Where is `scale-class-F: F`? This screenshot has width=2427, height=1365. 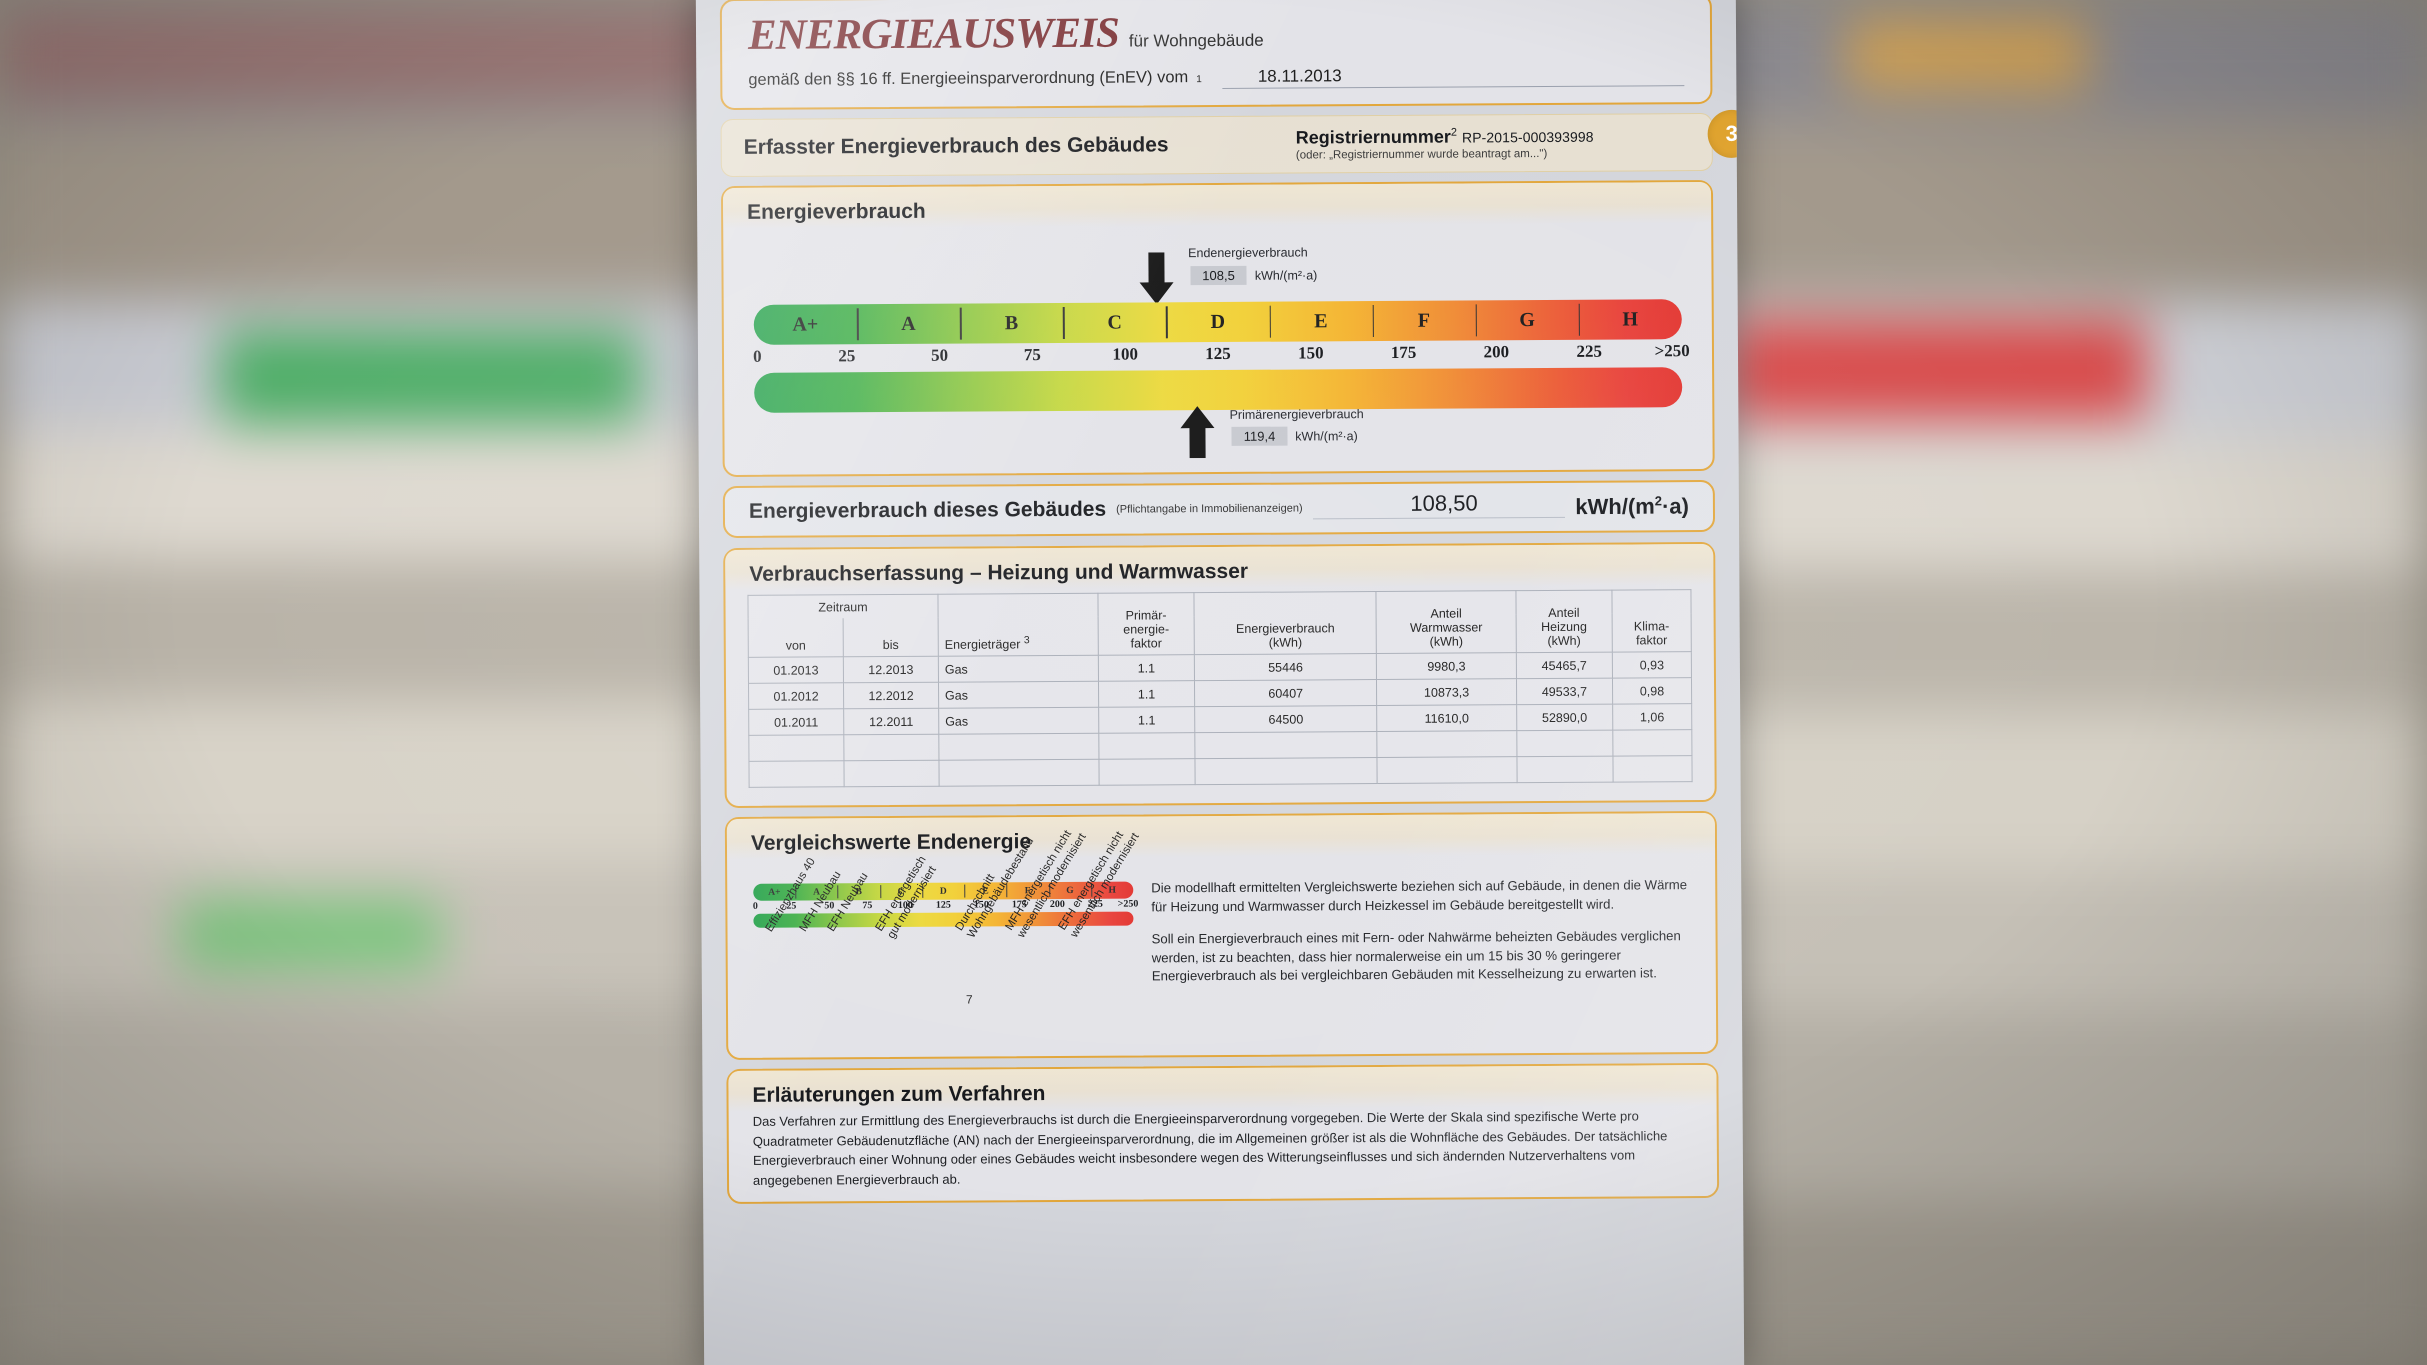
scale-class-F: F is located at coordinates (1423, 320).